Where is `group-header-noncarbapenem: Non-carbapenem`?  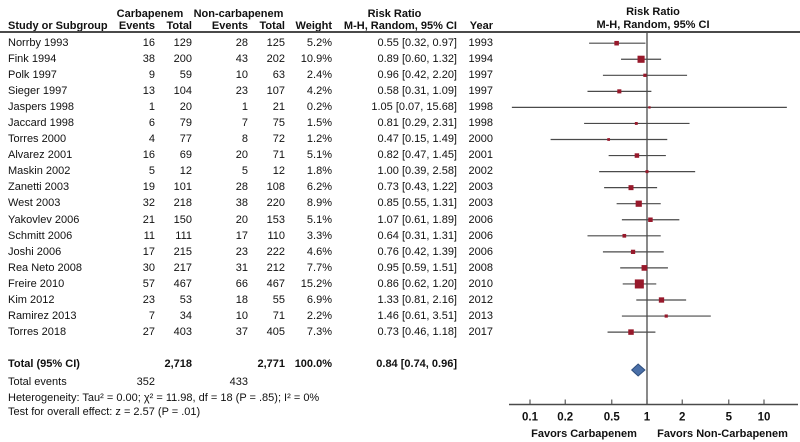 group-header-noncarbapenem: Non-carbapenem is located at coordinates (238, 14).